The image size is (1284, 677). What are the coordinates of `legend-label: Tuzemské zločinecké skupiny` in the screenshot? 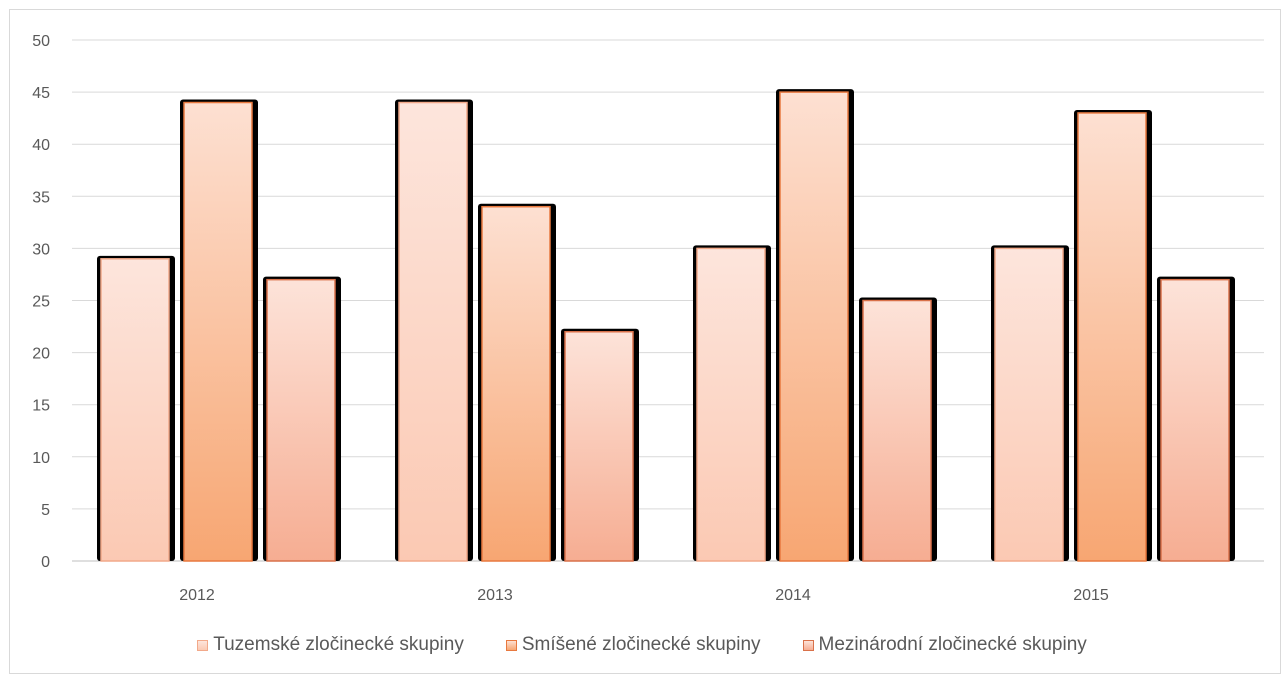 It's located at (338, 644).